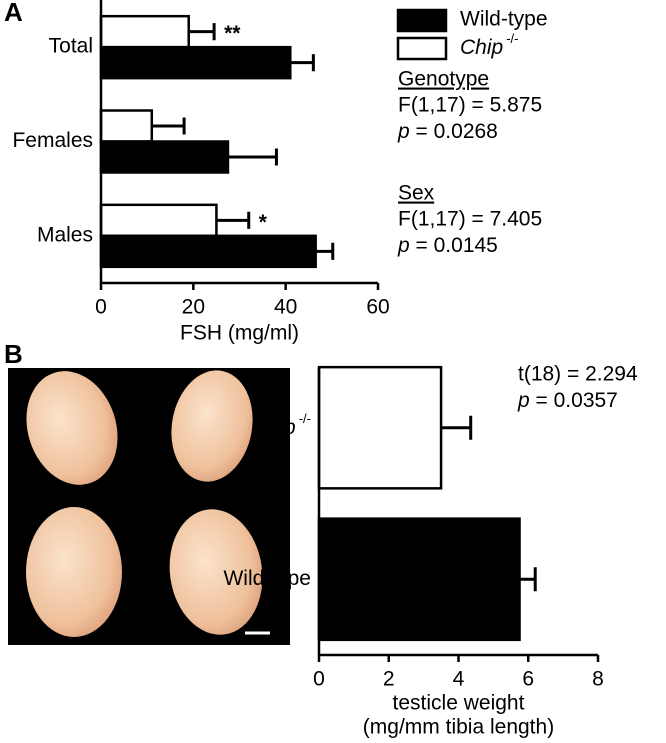 The width and height of the screenshot is (666, 743). Describe the element at coordinates (459, 703) in the screenshot. I see `x-axis-label: testicle weight` at that location.